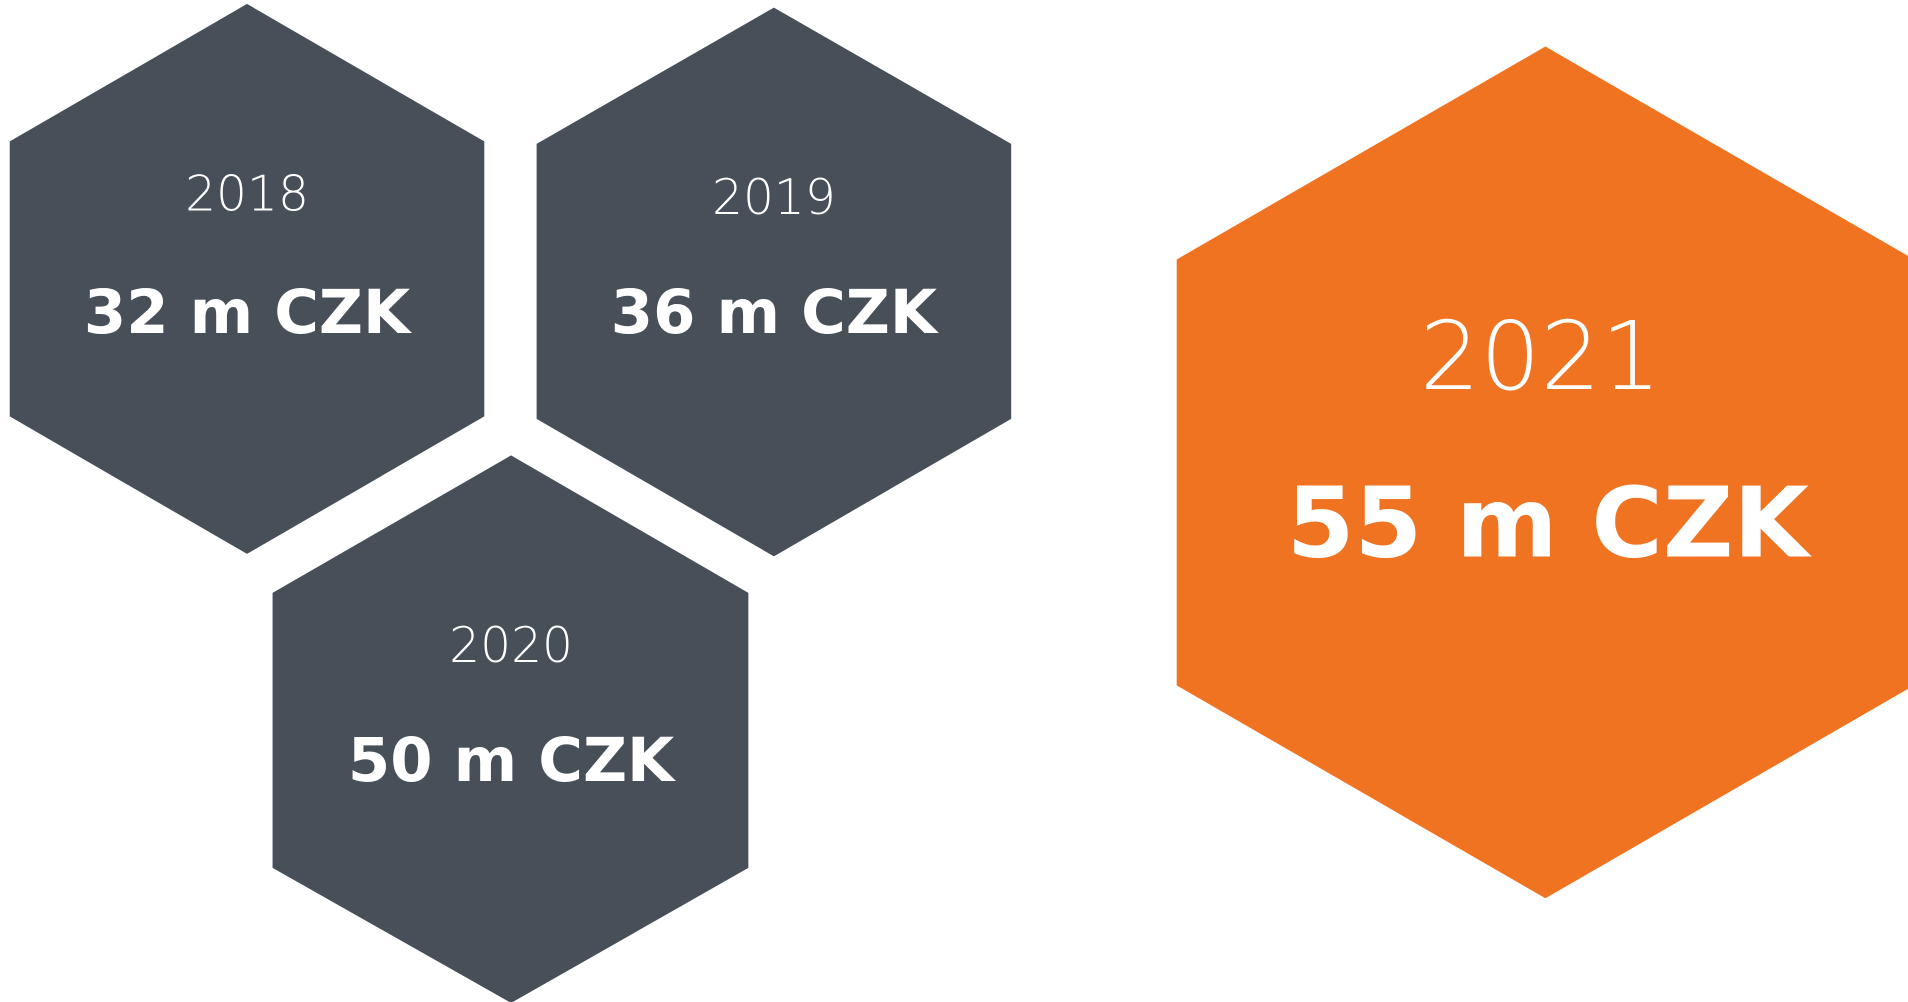 This screenshot has height=1002, width=1908. I want to click on value-label: 55 m CZK, so click(1550, 522).